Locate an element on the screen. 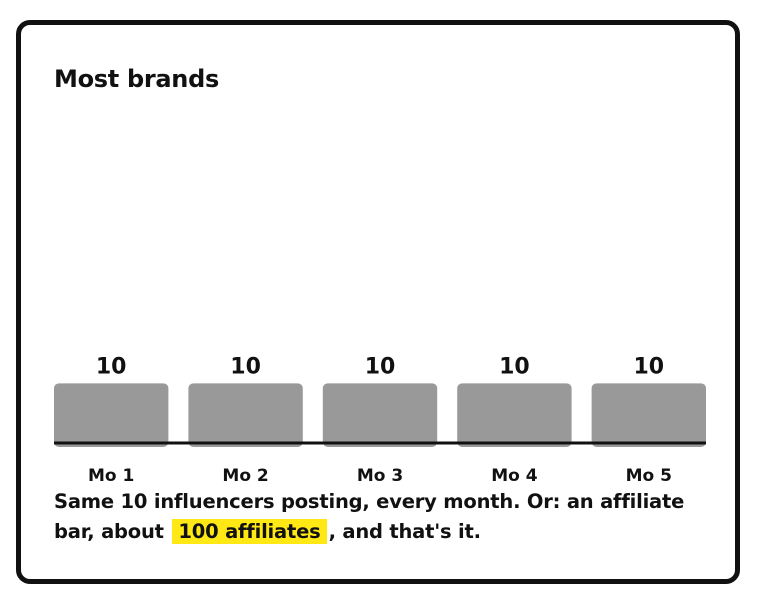 The height and width of the screenshot is (610, 760). caption-highlight: 100 affiliates is located at coordinates (249, 531).